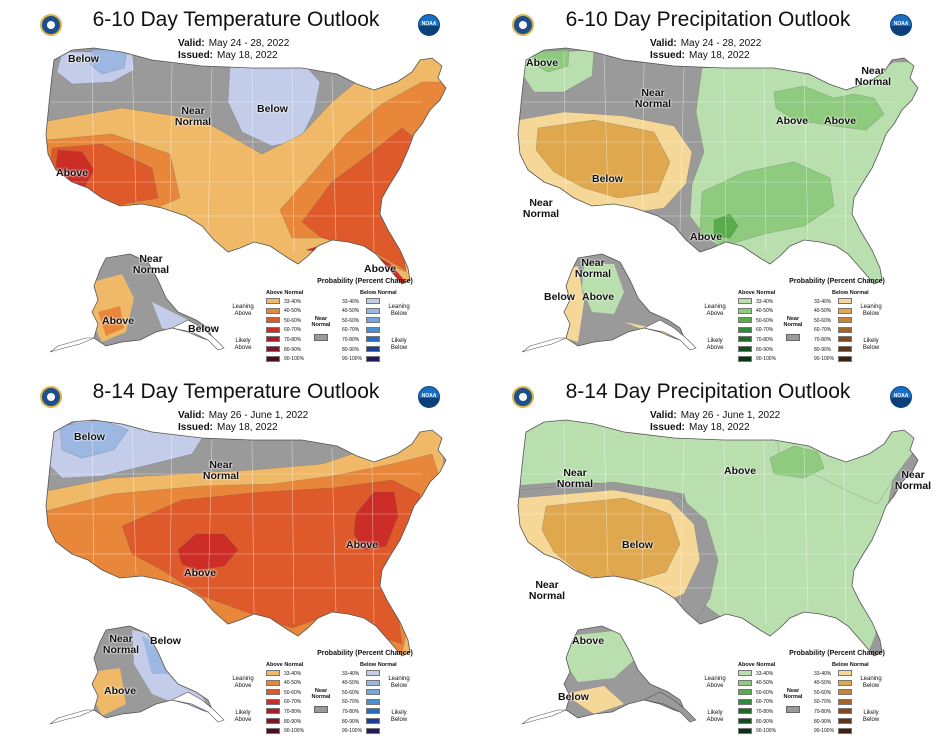 The image size is (942, 744). I want to click on legend-below-range: 80-90%, so click(823, 349).